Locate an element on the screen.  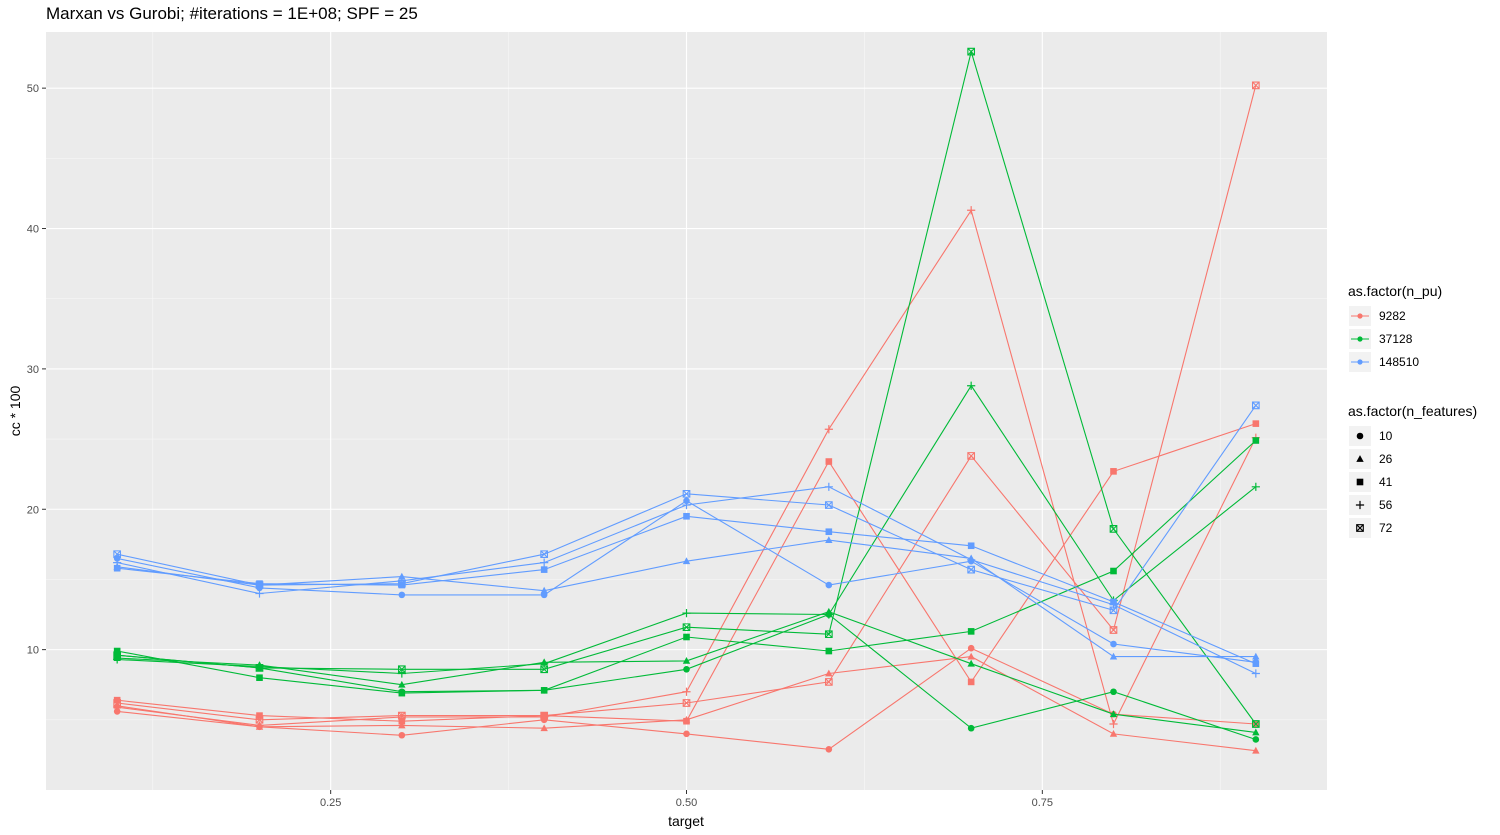
y-tick-label: 40 is located at coordinates (33, 230).